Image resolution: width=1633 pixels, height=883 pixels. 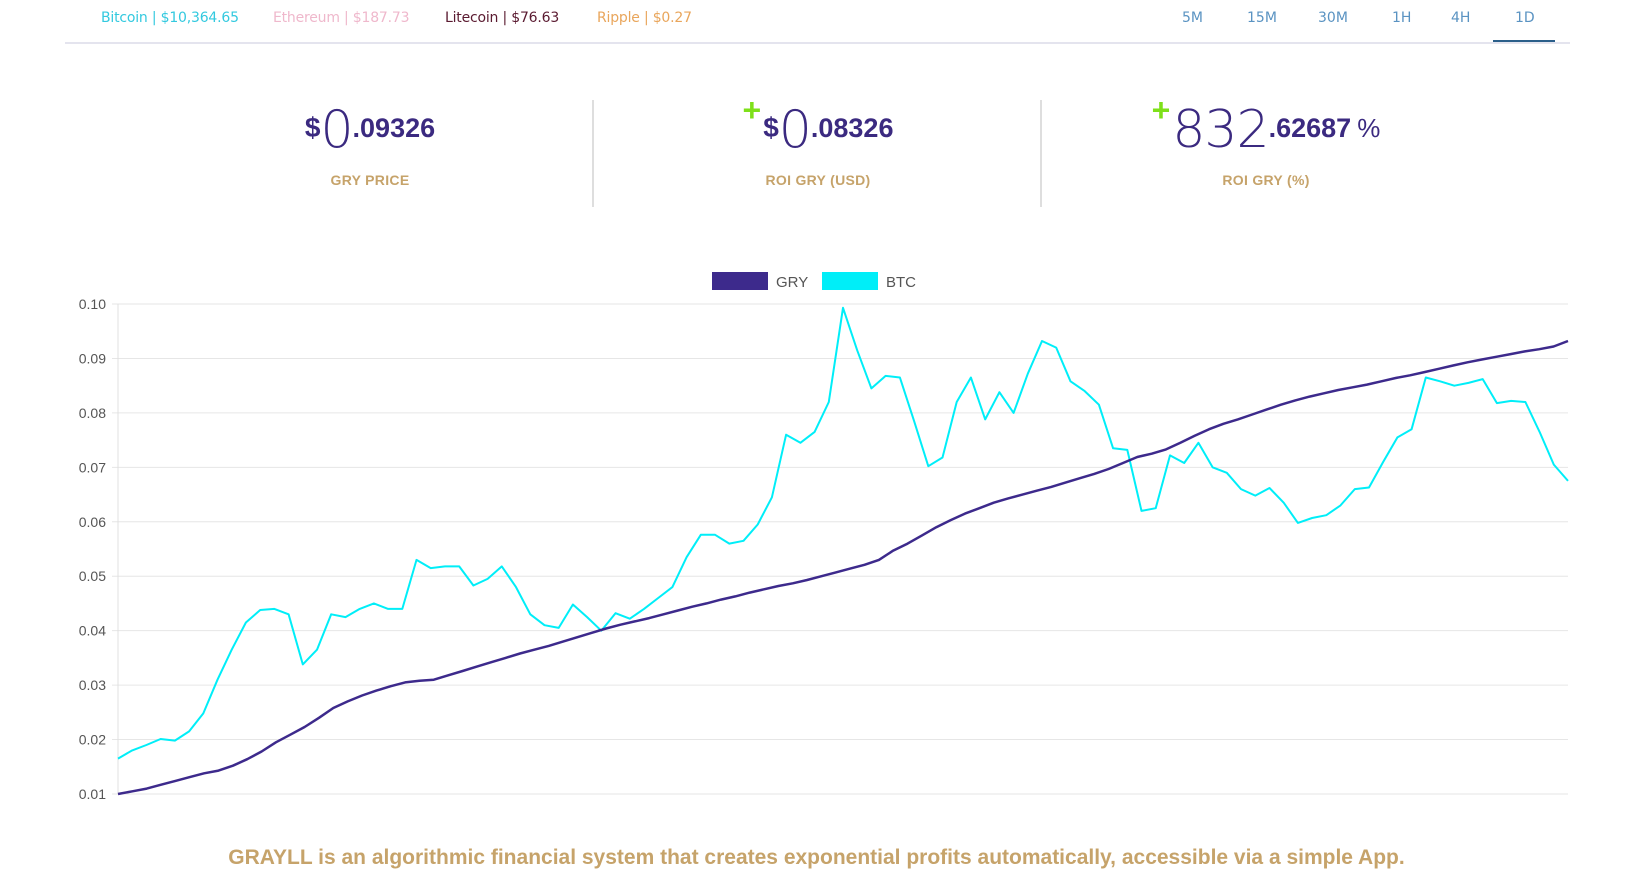 I want to click on stat-roi-pct-value: + 832 .62687 %, so click(x=1266, y=126).